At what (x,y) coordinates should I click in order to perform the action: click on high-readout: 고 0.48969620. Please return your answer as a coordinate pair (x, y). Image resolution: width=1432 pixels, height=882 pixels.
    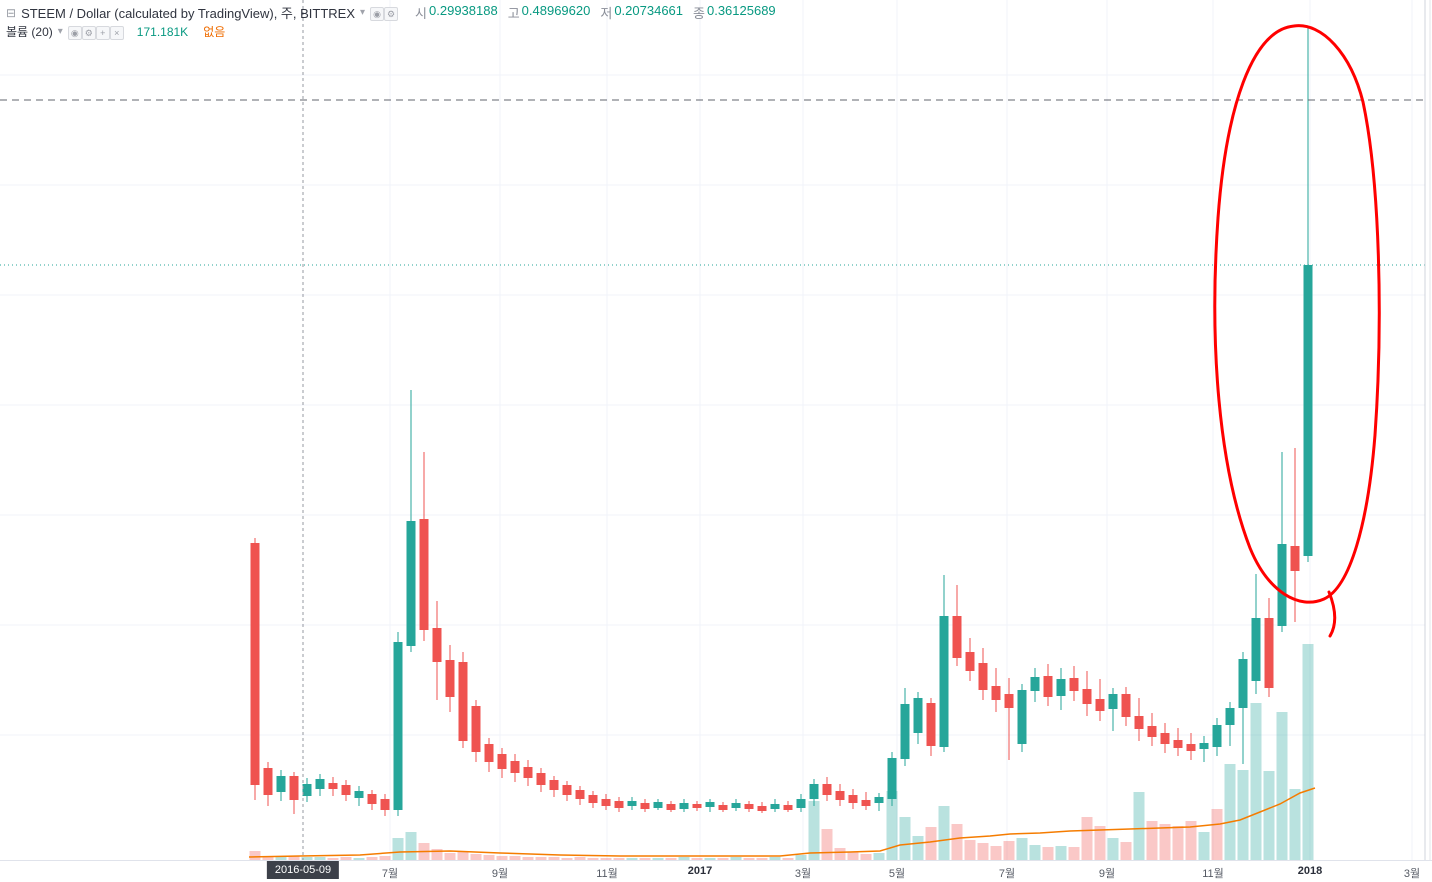
    Looking at the image, I should click on (549, 12).